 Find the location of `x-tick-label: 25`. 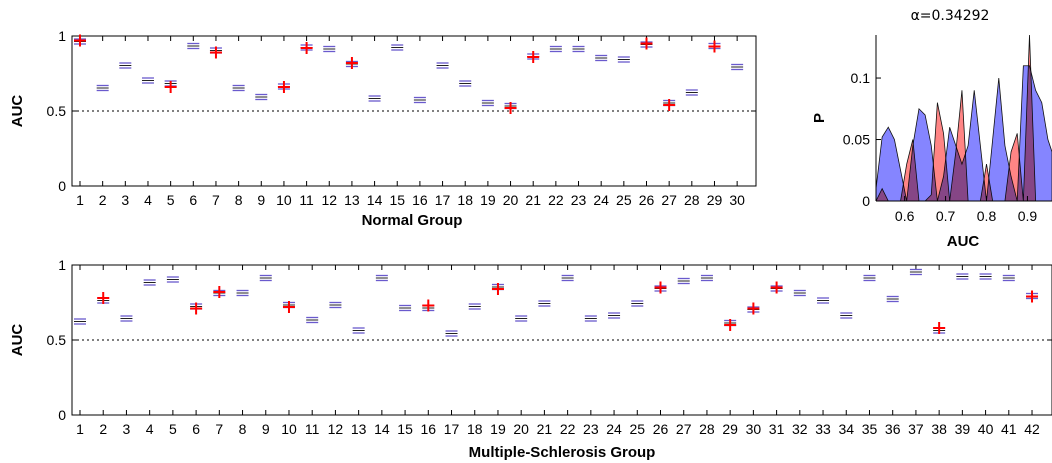

x-tick-label: 25 is located at coordinates (637, 429).